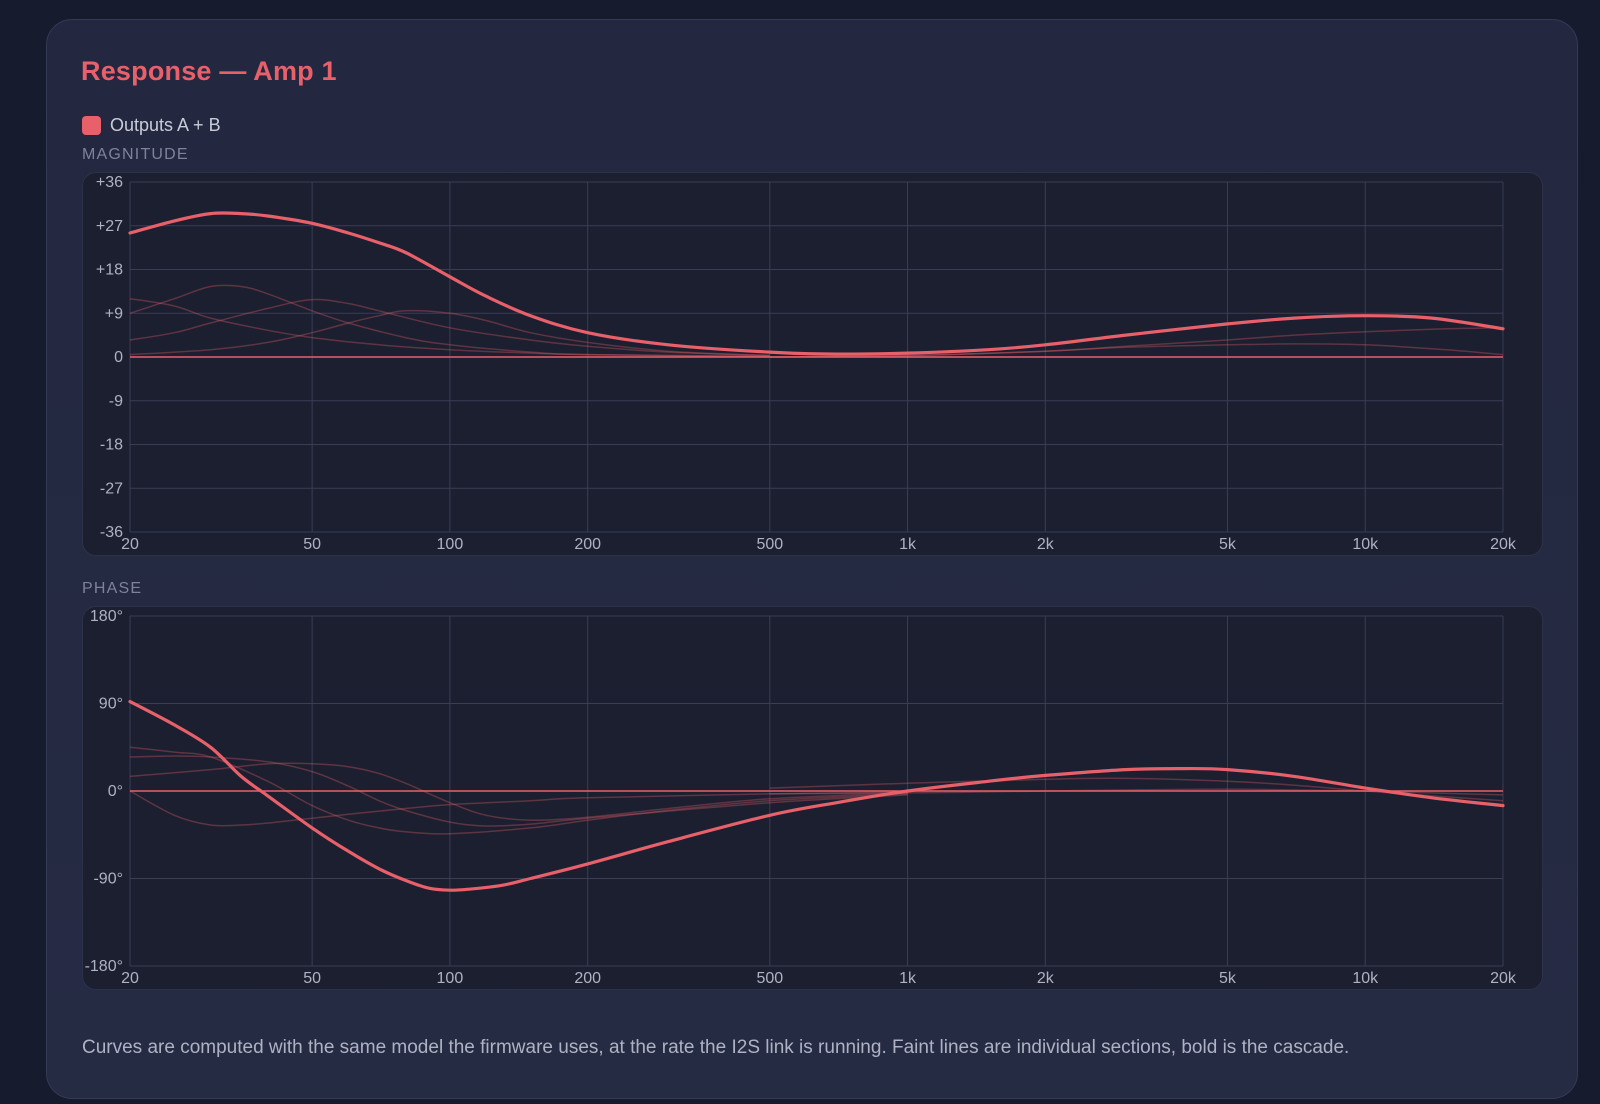 The height and width of the screenshot is (1104, 1600). What do you see at coordinates (1046, 544) in the screenshot?
I see `magnitude-x-tick-label: 2k` at bounding box center [1046, 544].